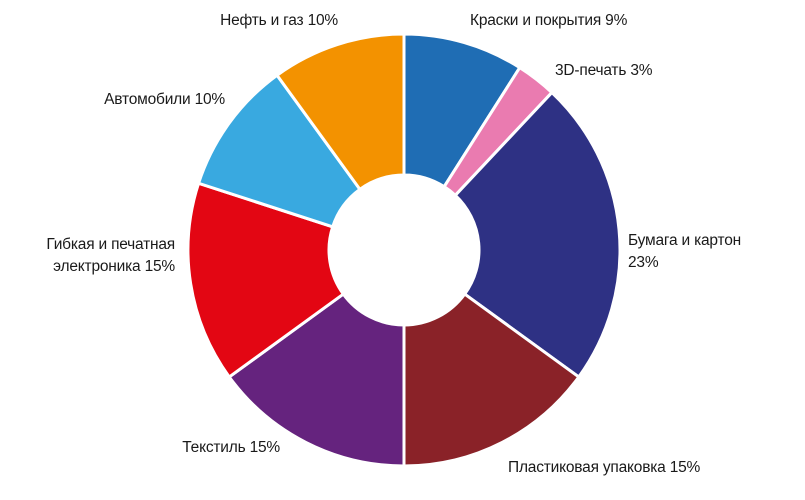 The width and height of the screenshot is (805, 500). Describe the element at coordinates (616, 20) in the screenshot. I see `value-label: 9%` at that location.